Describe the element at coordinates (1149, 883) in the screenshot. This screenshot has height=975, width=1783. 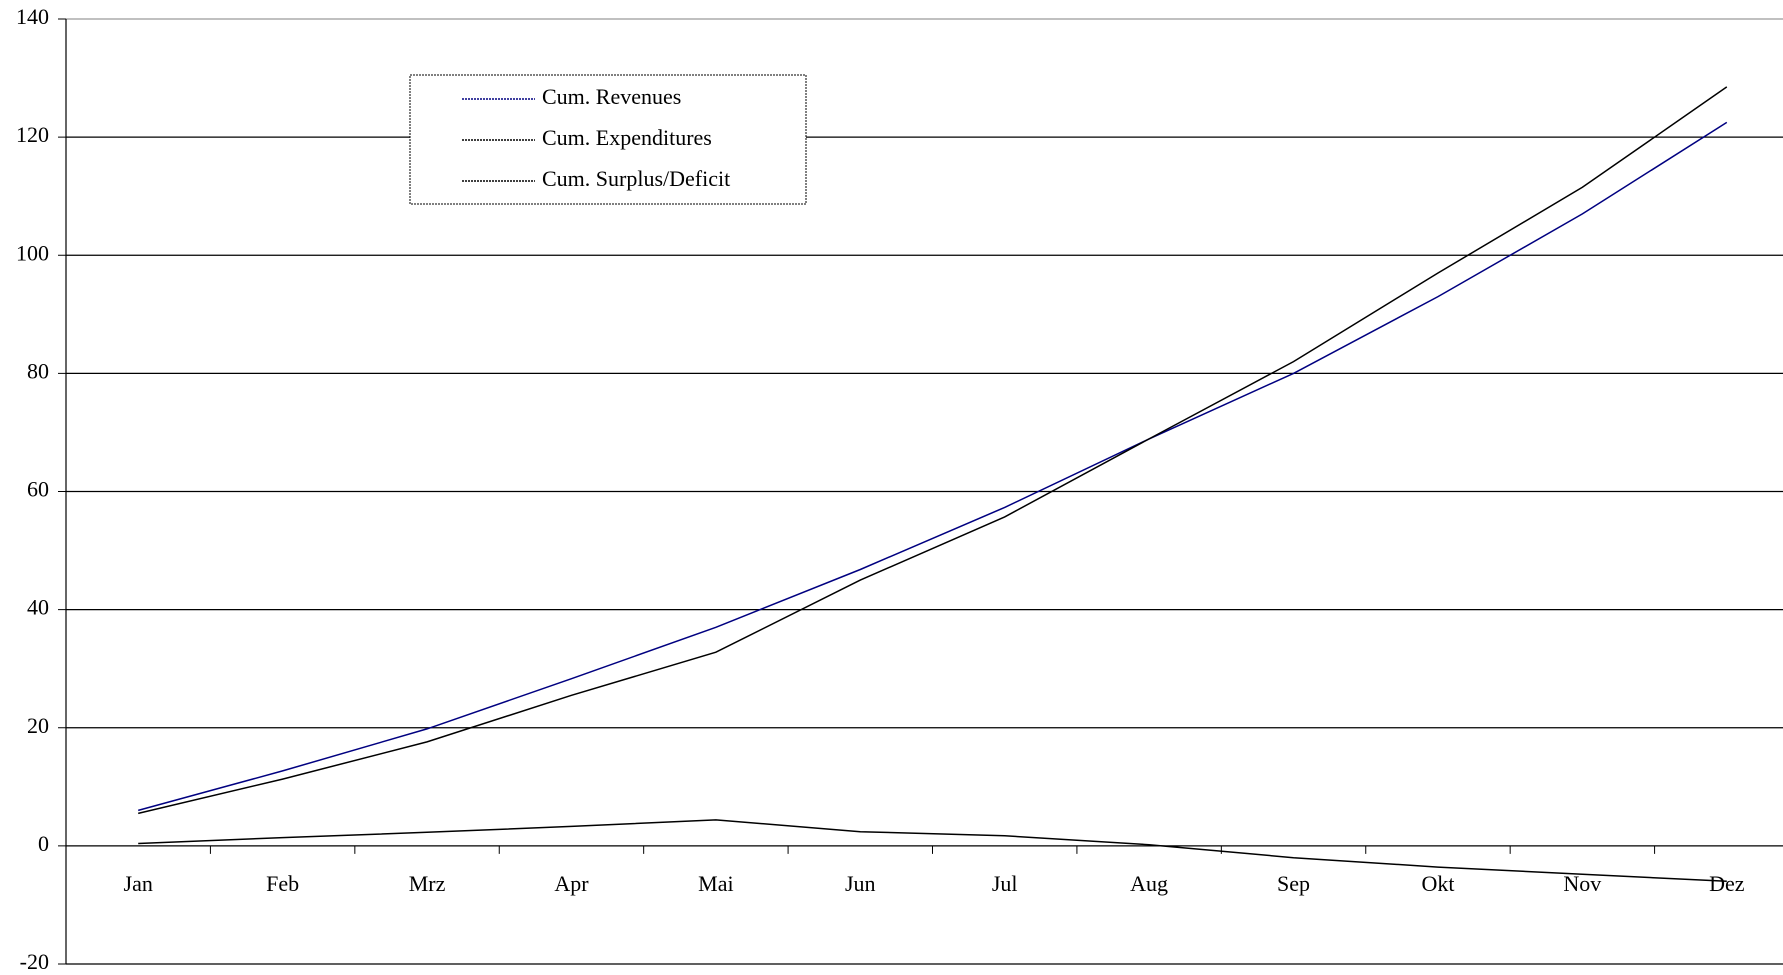
I see `x-tick-label: Aug` at that location.